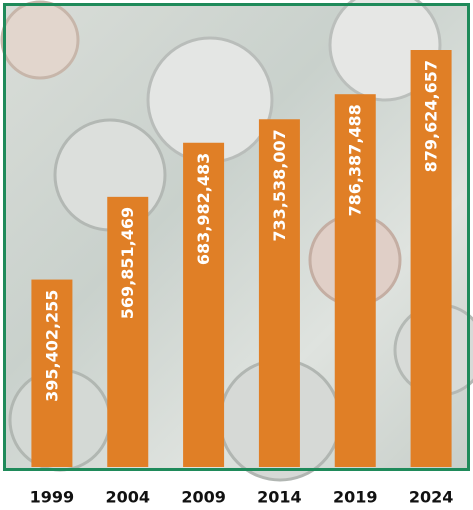 This screenshot has width=473, height=510. I want to click on value-label: 879,624,657, so click(431, 116).